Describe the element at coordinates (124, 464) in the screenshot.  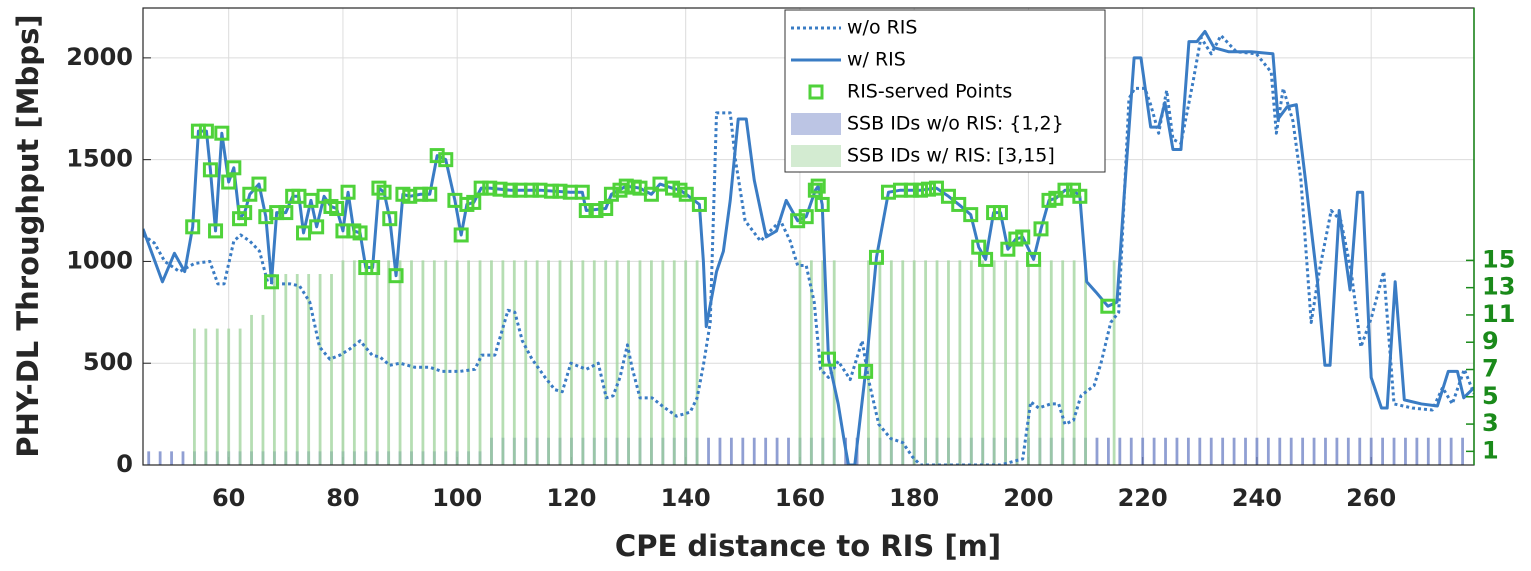
I see `y-tick-label: 0` at that location.